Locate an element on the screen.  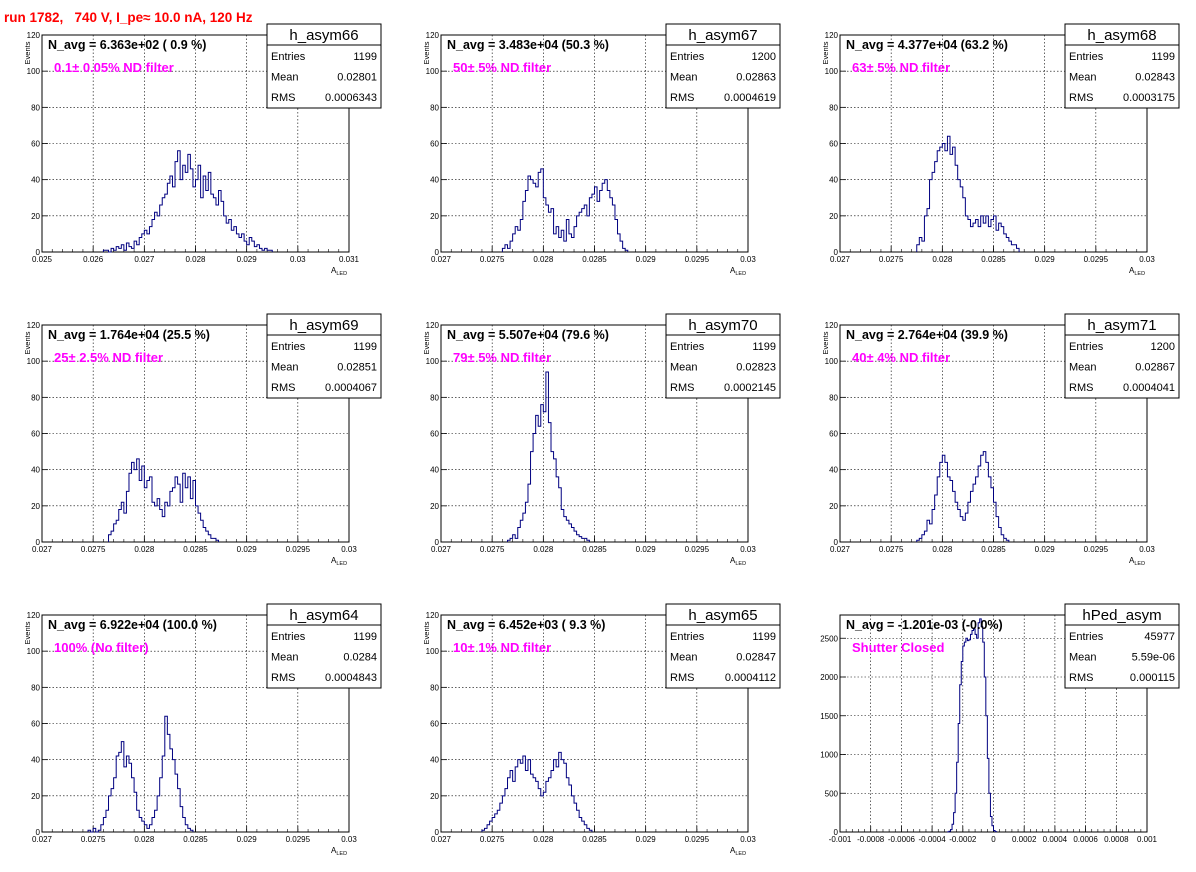
x-tick-label: -0.001 is located at coordinates (840, 839).